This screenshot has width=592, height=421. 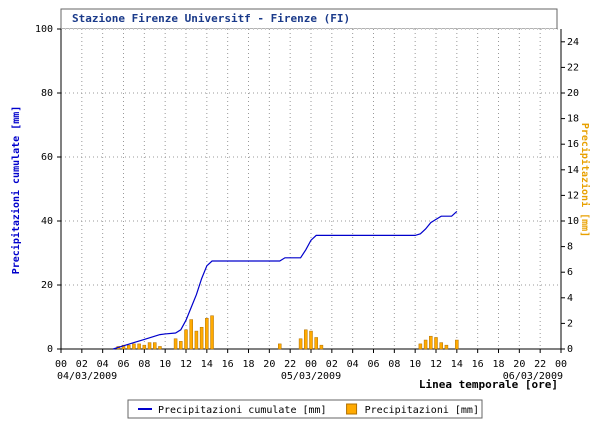 I want to click on legend-swatch, so click(x=352, y=409).